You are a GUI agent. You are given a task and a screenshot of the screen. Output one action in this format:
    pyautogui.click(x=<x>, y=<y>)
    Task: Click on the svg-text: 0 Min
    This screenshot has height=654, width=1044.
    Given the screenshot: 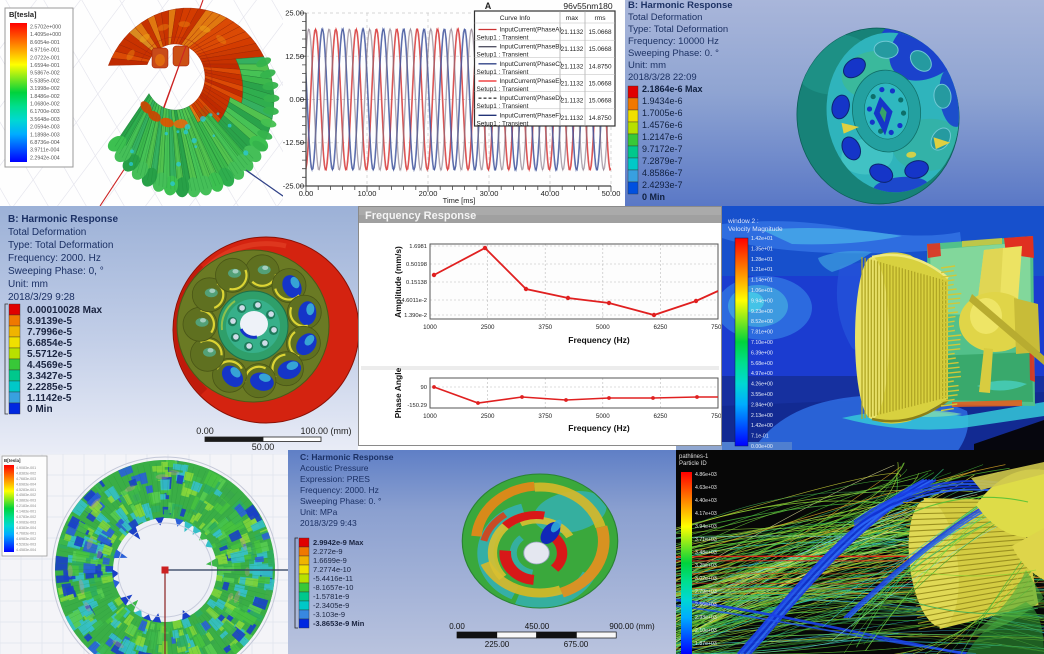 What is the action you would take?
    pyautogui.click(x=653, y=197)
    